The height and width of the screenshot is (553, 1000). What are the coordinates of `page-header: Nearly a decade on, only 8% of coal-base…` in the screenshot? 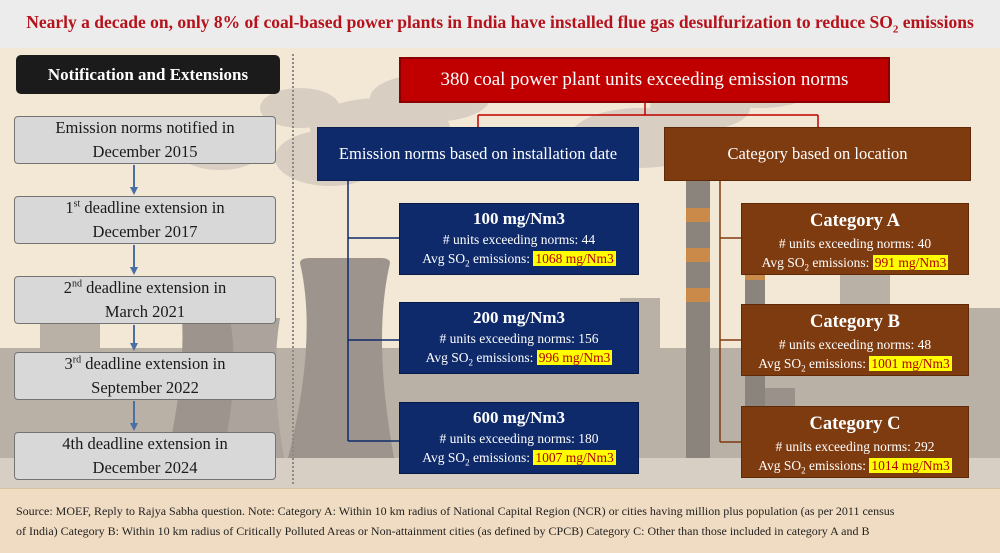 It's located at (500, 24).